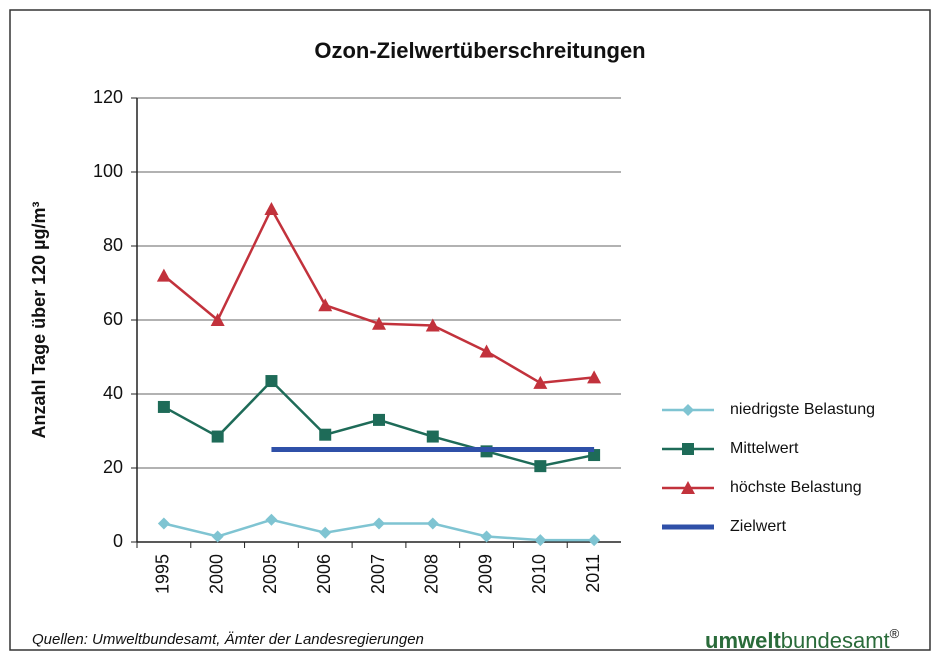 This screenshot has width=939, height=666. Describe the element at coordinates (163, 574) in the screenshot. I see `x-tick-label: 1995` at that location.